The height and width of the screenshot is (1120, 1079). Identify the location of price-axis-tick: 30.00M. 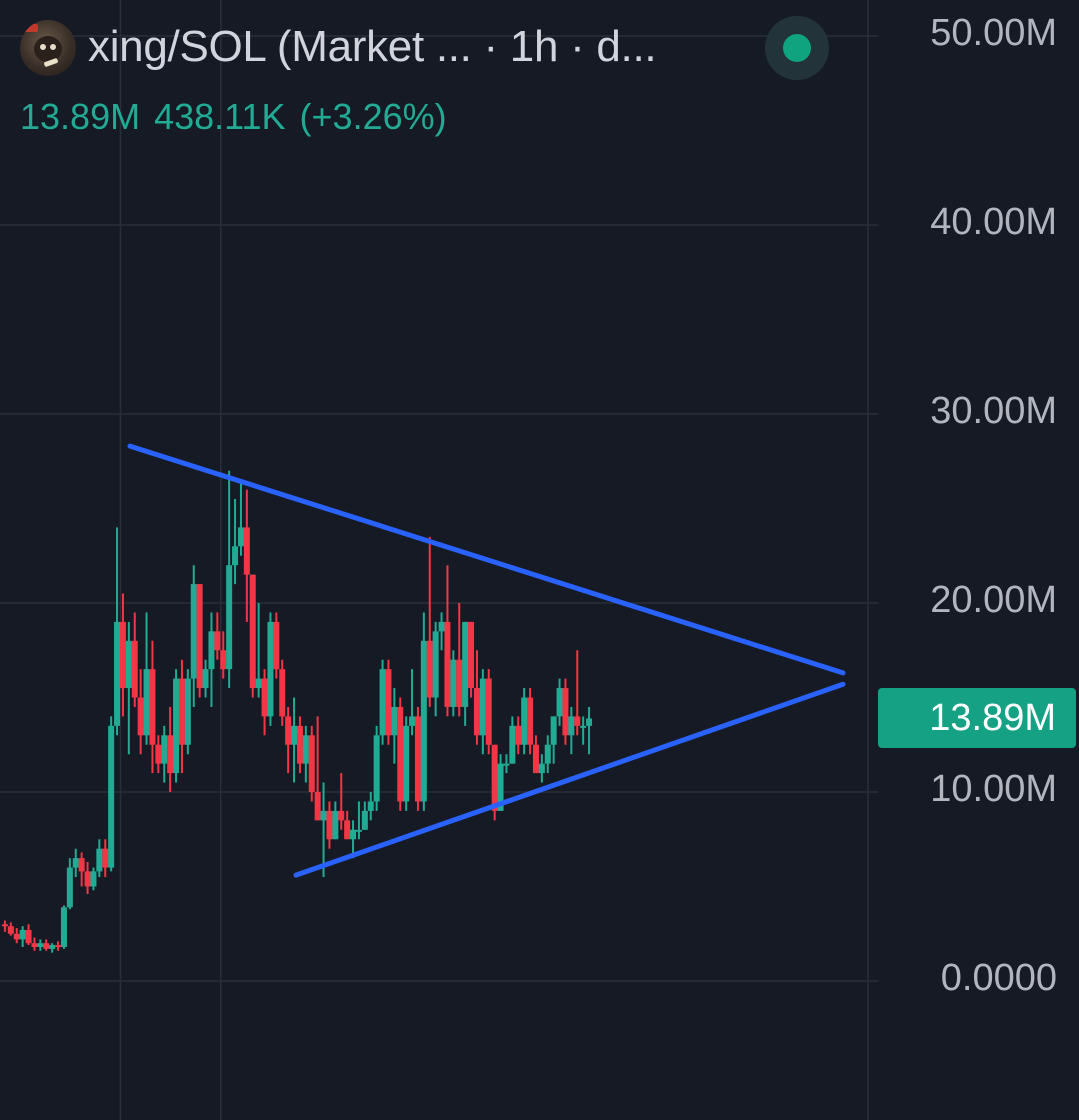
(993, 411).